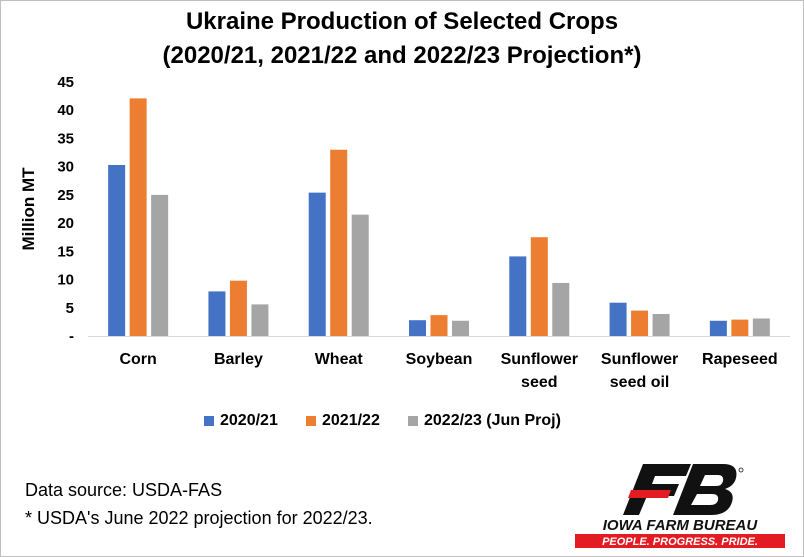 The image size is (804, 557). What do you see at coordinates (740, 359) in the screenshot?
I see `x-category-label: Rapeseed` at bounding box center [740, 359].